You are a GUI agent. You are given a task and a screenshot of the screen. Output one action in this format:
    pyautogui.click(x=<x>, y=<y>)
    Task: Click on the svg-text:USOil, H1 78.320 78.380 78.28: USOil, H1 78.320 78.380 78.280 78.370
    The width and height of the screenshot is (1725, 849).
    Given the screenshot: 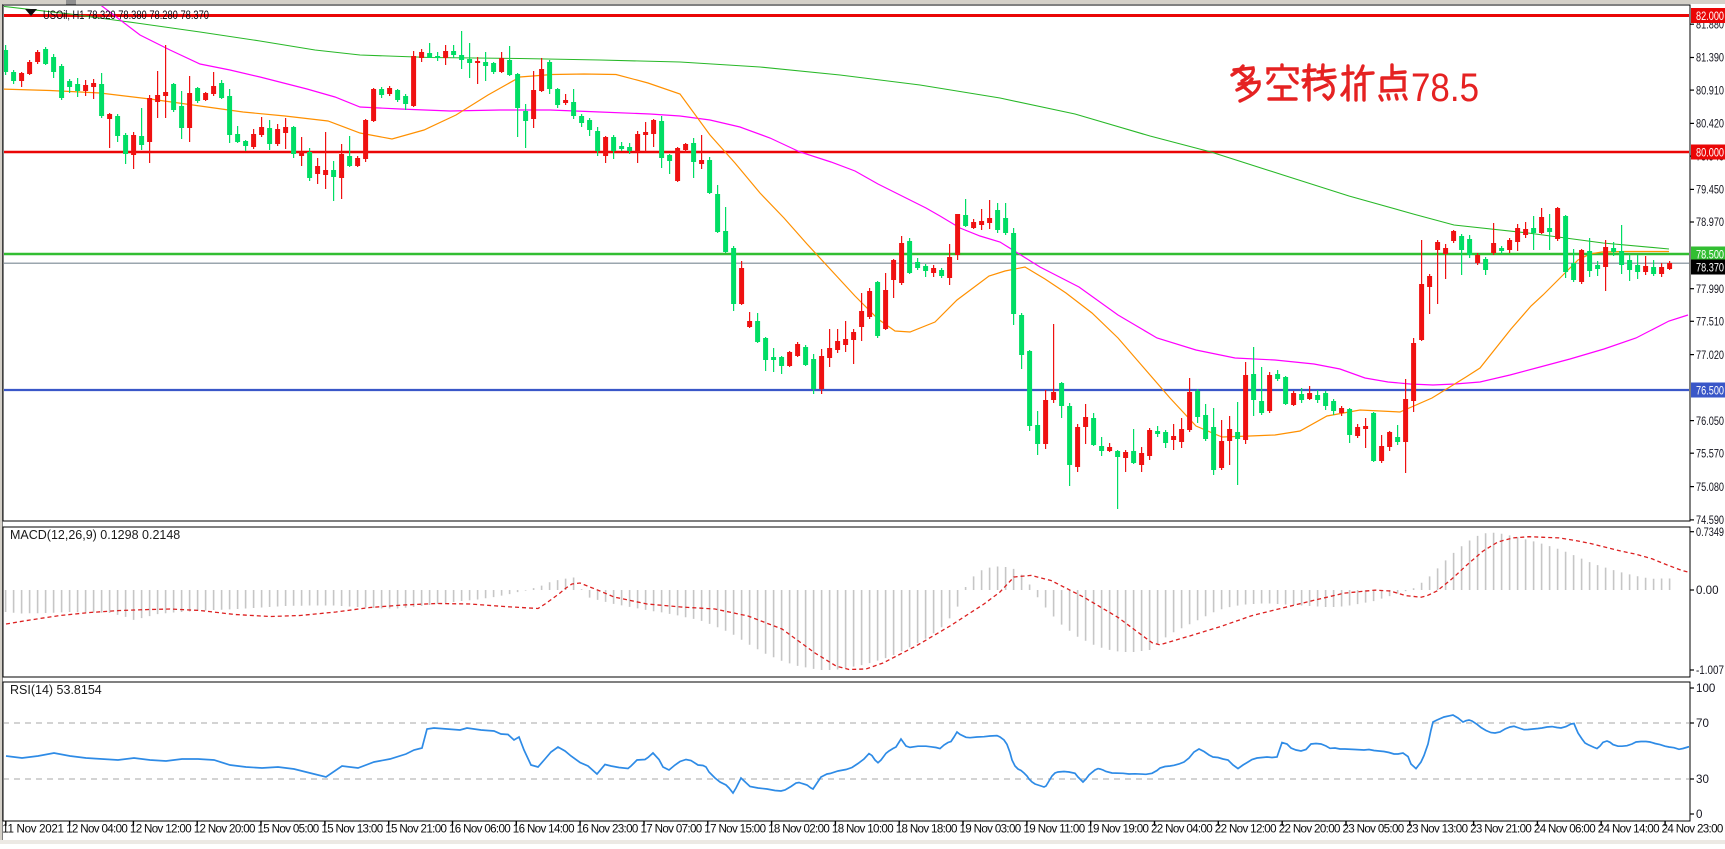 What is the action you would take?
    pyautogui.click(x=126, y=16)
    